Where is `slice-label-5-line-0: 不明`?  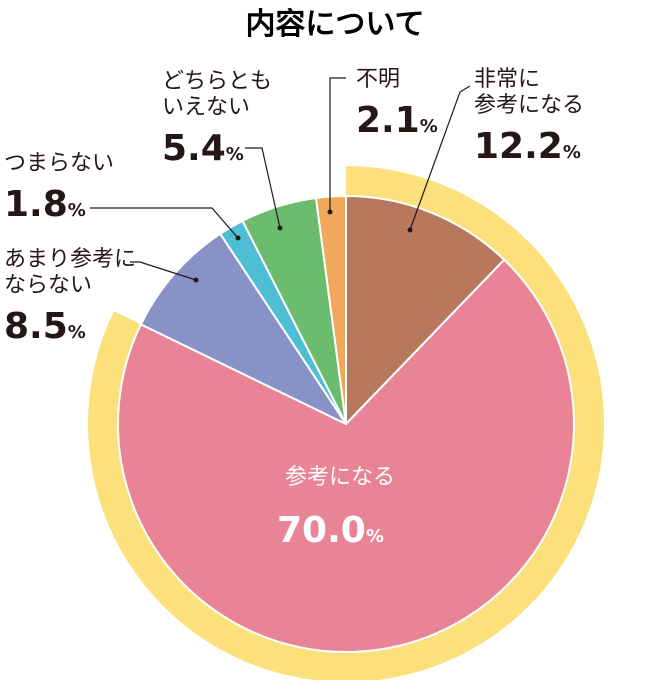 slice-label-5-line-0: 不明 is located at coordinates (378, 79).